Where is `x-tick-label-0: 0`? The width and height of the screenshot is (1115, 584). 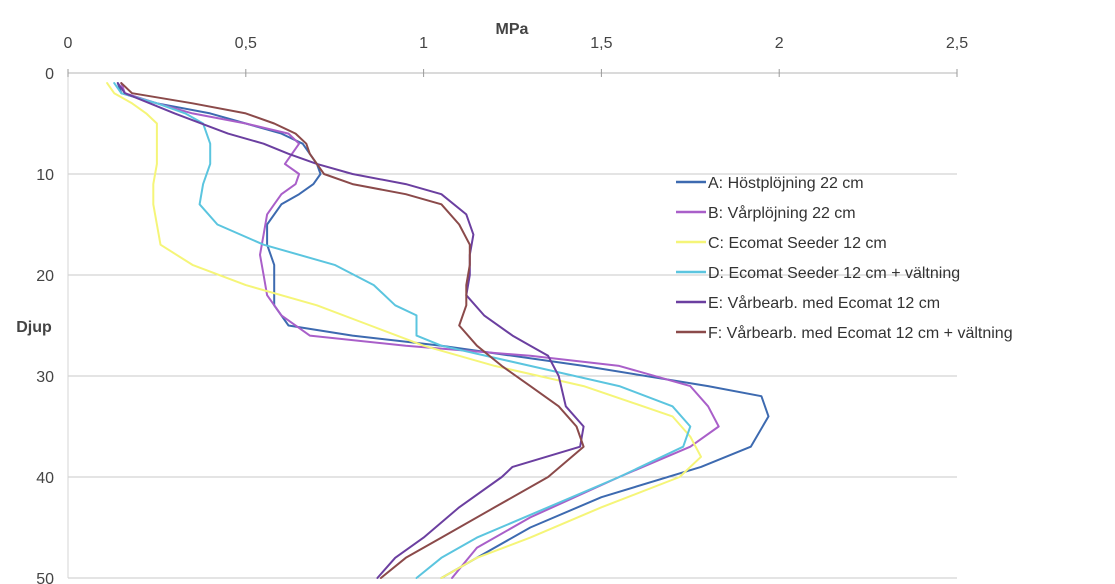 x-tick-label-0: 0 is located at coordinates (68, 43).